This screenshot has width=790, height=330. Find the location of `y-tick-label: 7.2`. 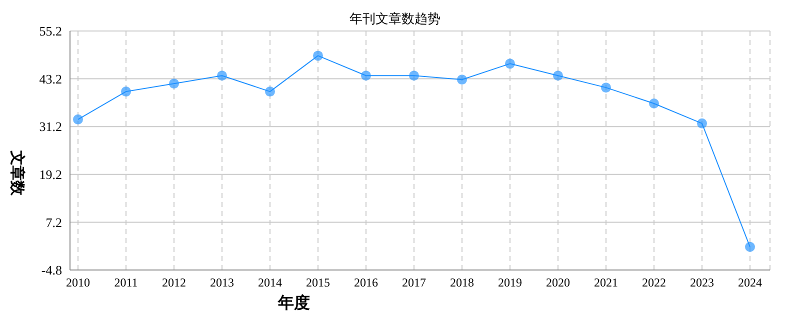

y-tick-label: 7.2 is located at coordinates (54, 222).